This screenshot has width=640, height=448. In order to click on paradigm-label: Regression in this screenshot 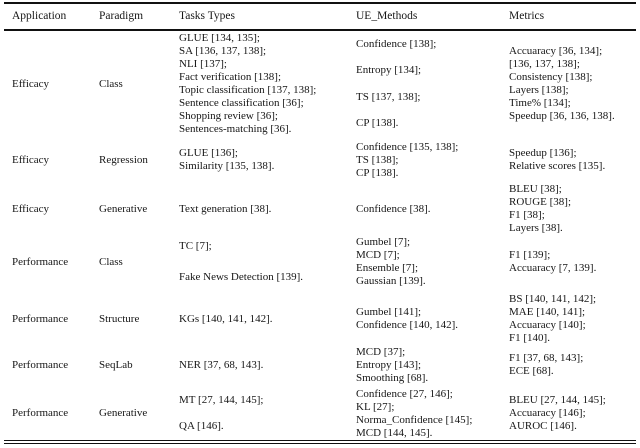, I will do `click(123, 159)`.